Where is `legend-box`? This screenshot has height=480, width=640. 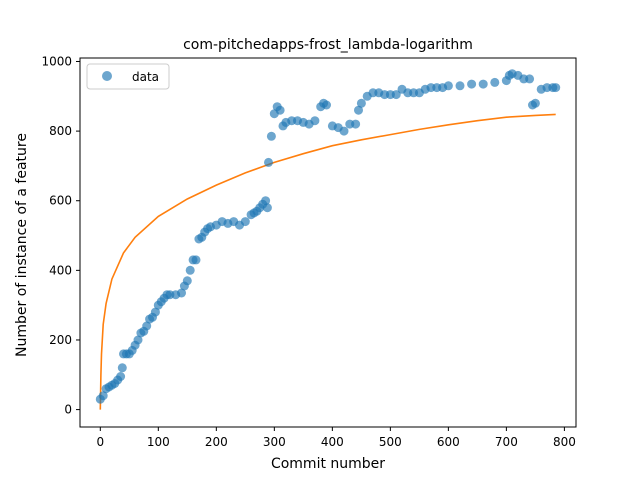
legend-box is located at coordinates (128, 76).